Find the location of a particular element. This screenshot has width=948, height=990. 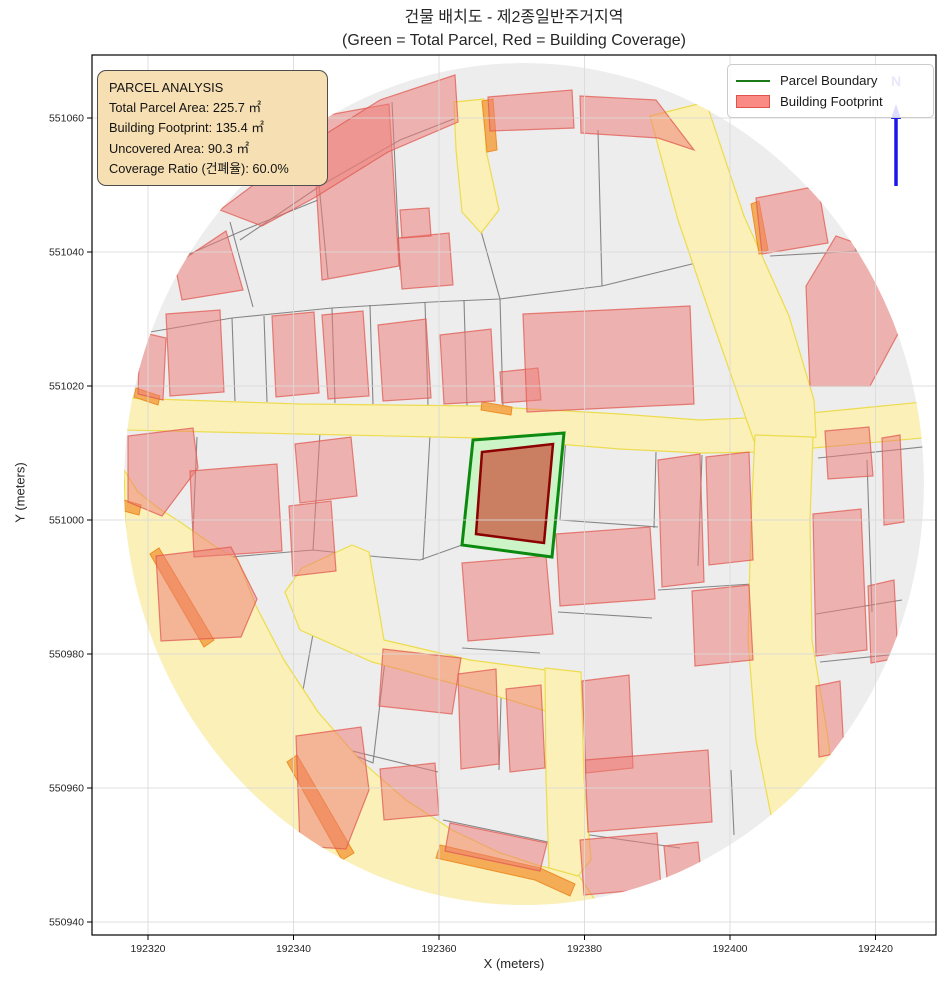

legend-label: Building Footprint is located at coordinates (831, 101).